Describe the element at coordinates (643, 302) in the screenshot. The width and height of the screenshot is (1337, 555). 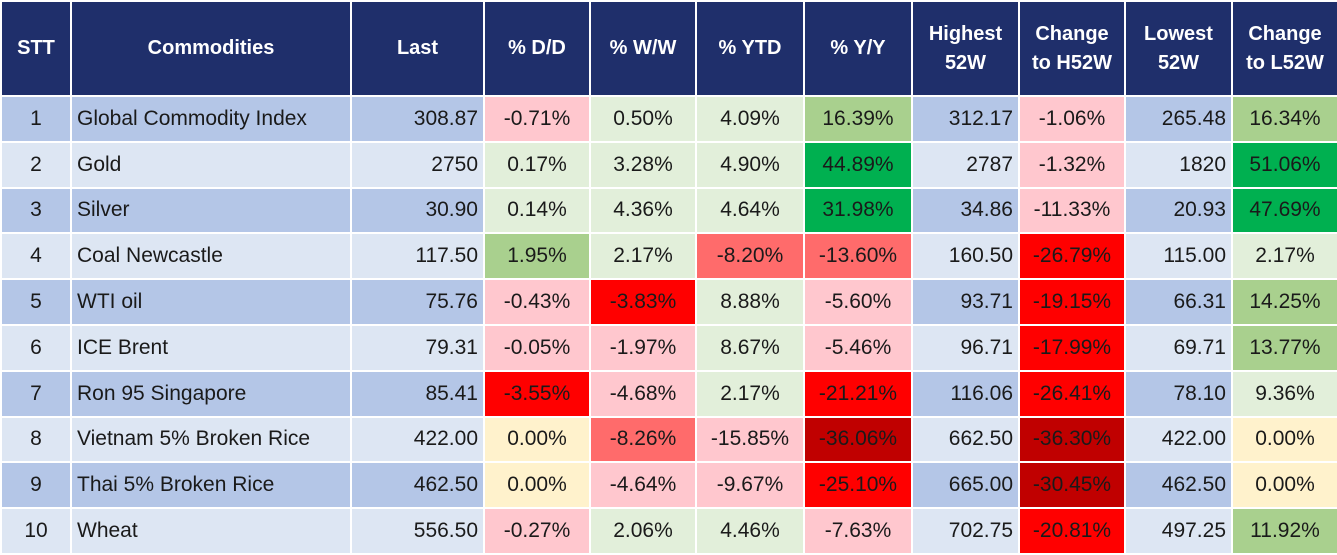
I see `cell-ww: -3.83%` at that location.